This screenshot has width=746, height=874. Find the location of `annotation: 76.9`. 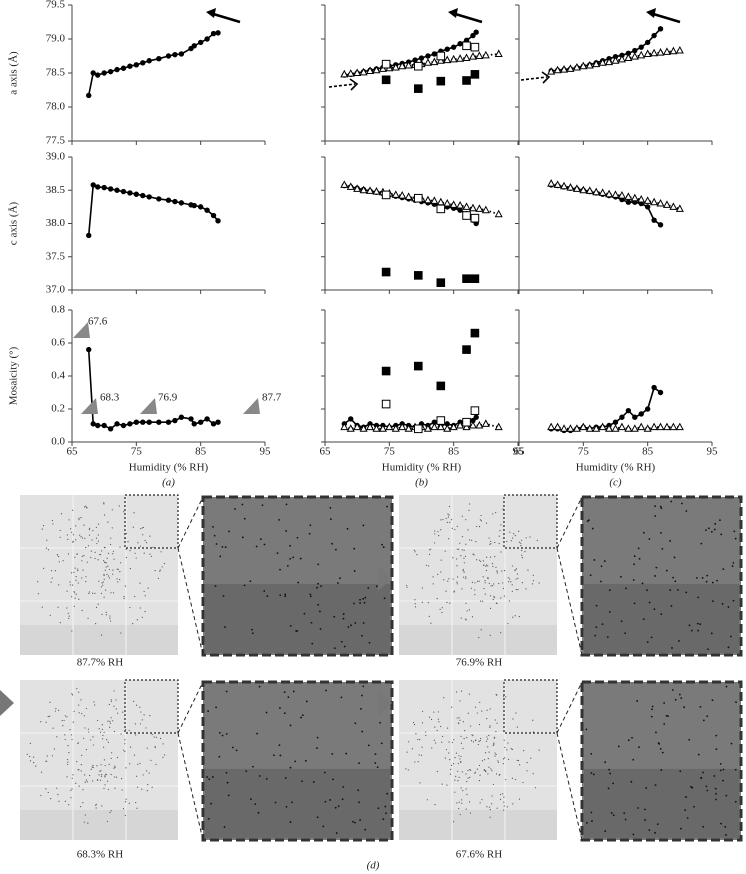

annotation: 76.9 is located at coordinates (168, 398).